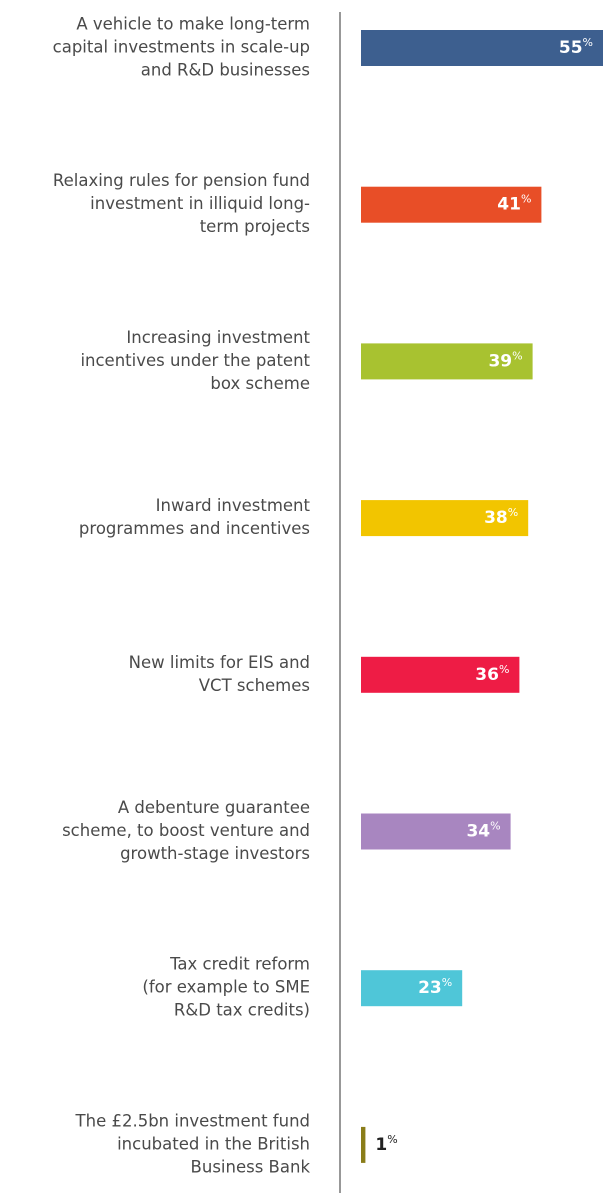  Describe the element at coordinates (255, 226) in the screenshot. I see `category-label: term projects` at that location.